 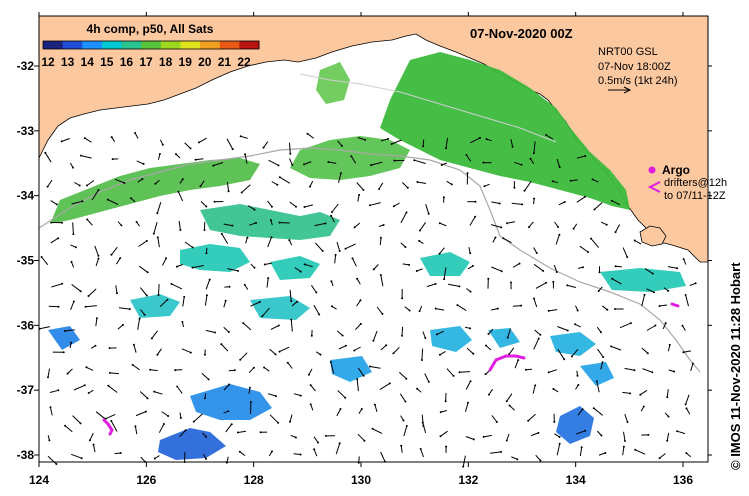 What do you see at coordinates (428, 108) in the screenshot?
I see `inner-contour` at bounding box center [428, 108].